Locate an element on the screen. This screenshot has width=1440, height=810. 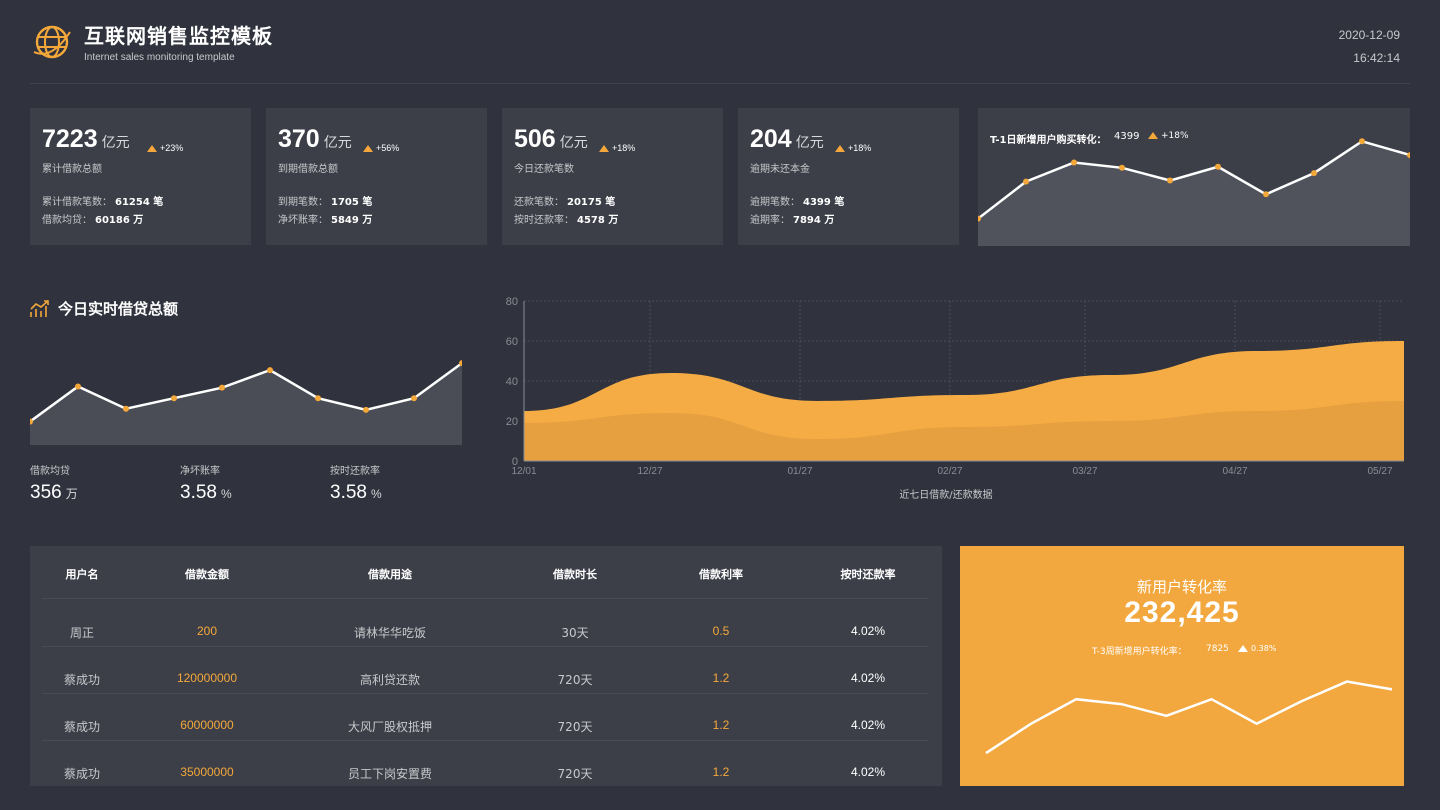
kpi-row: 累计借款笔数： 61254 笔 is located at coordinates (102, 200).